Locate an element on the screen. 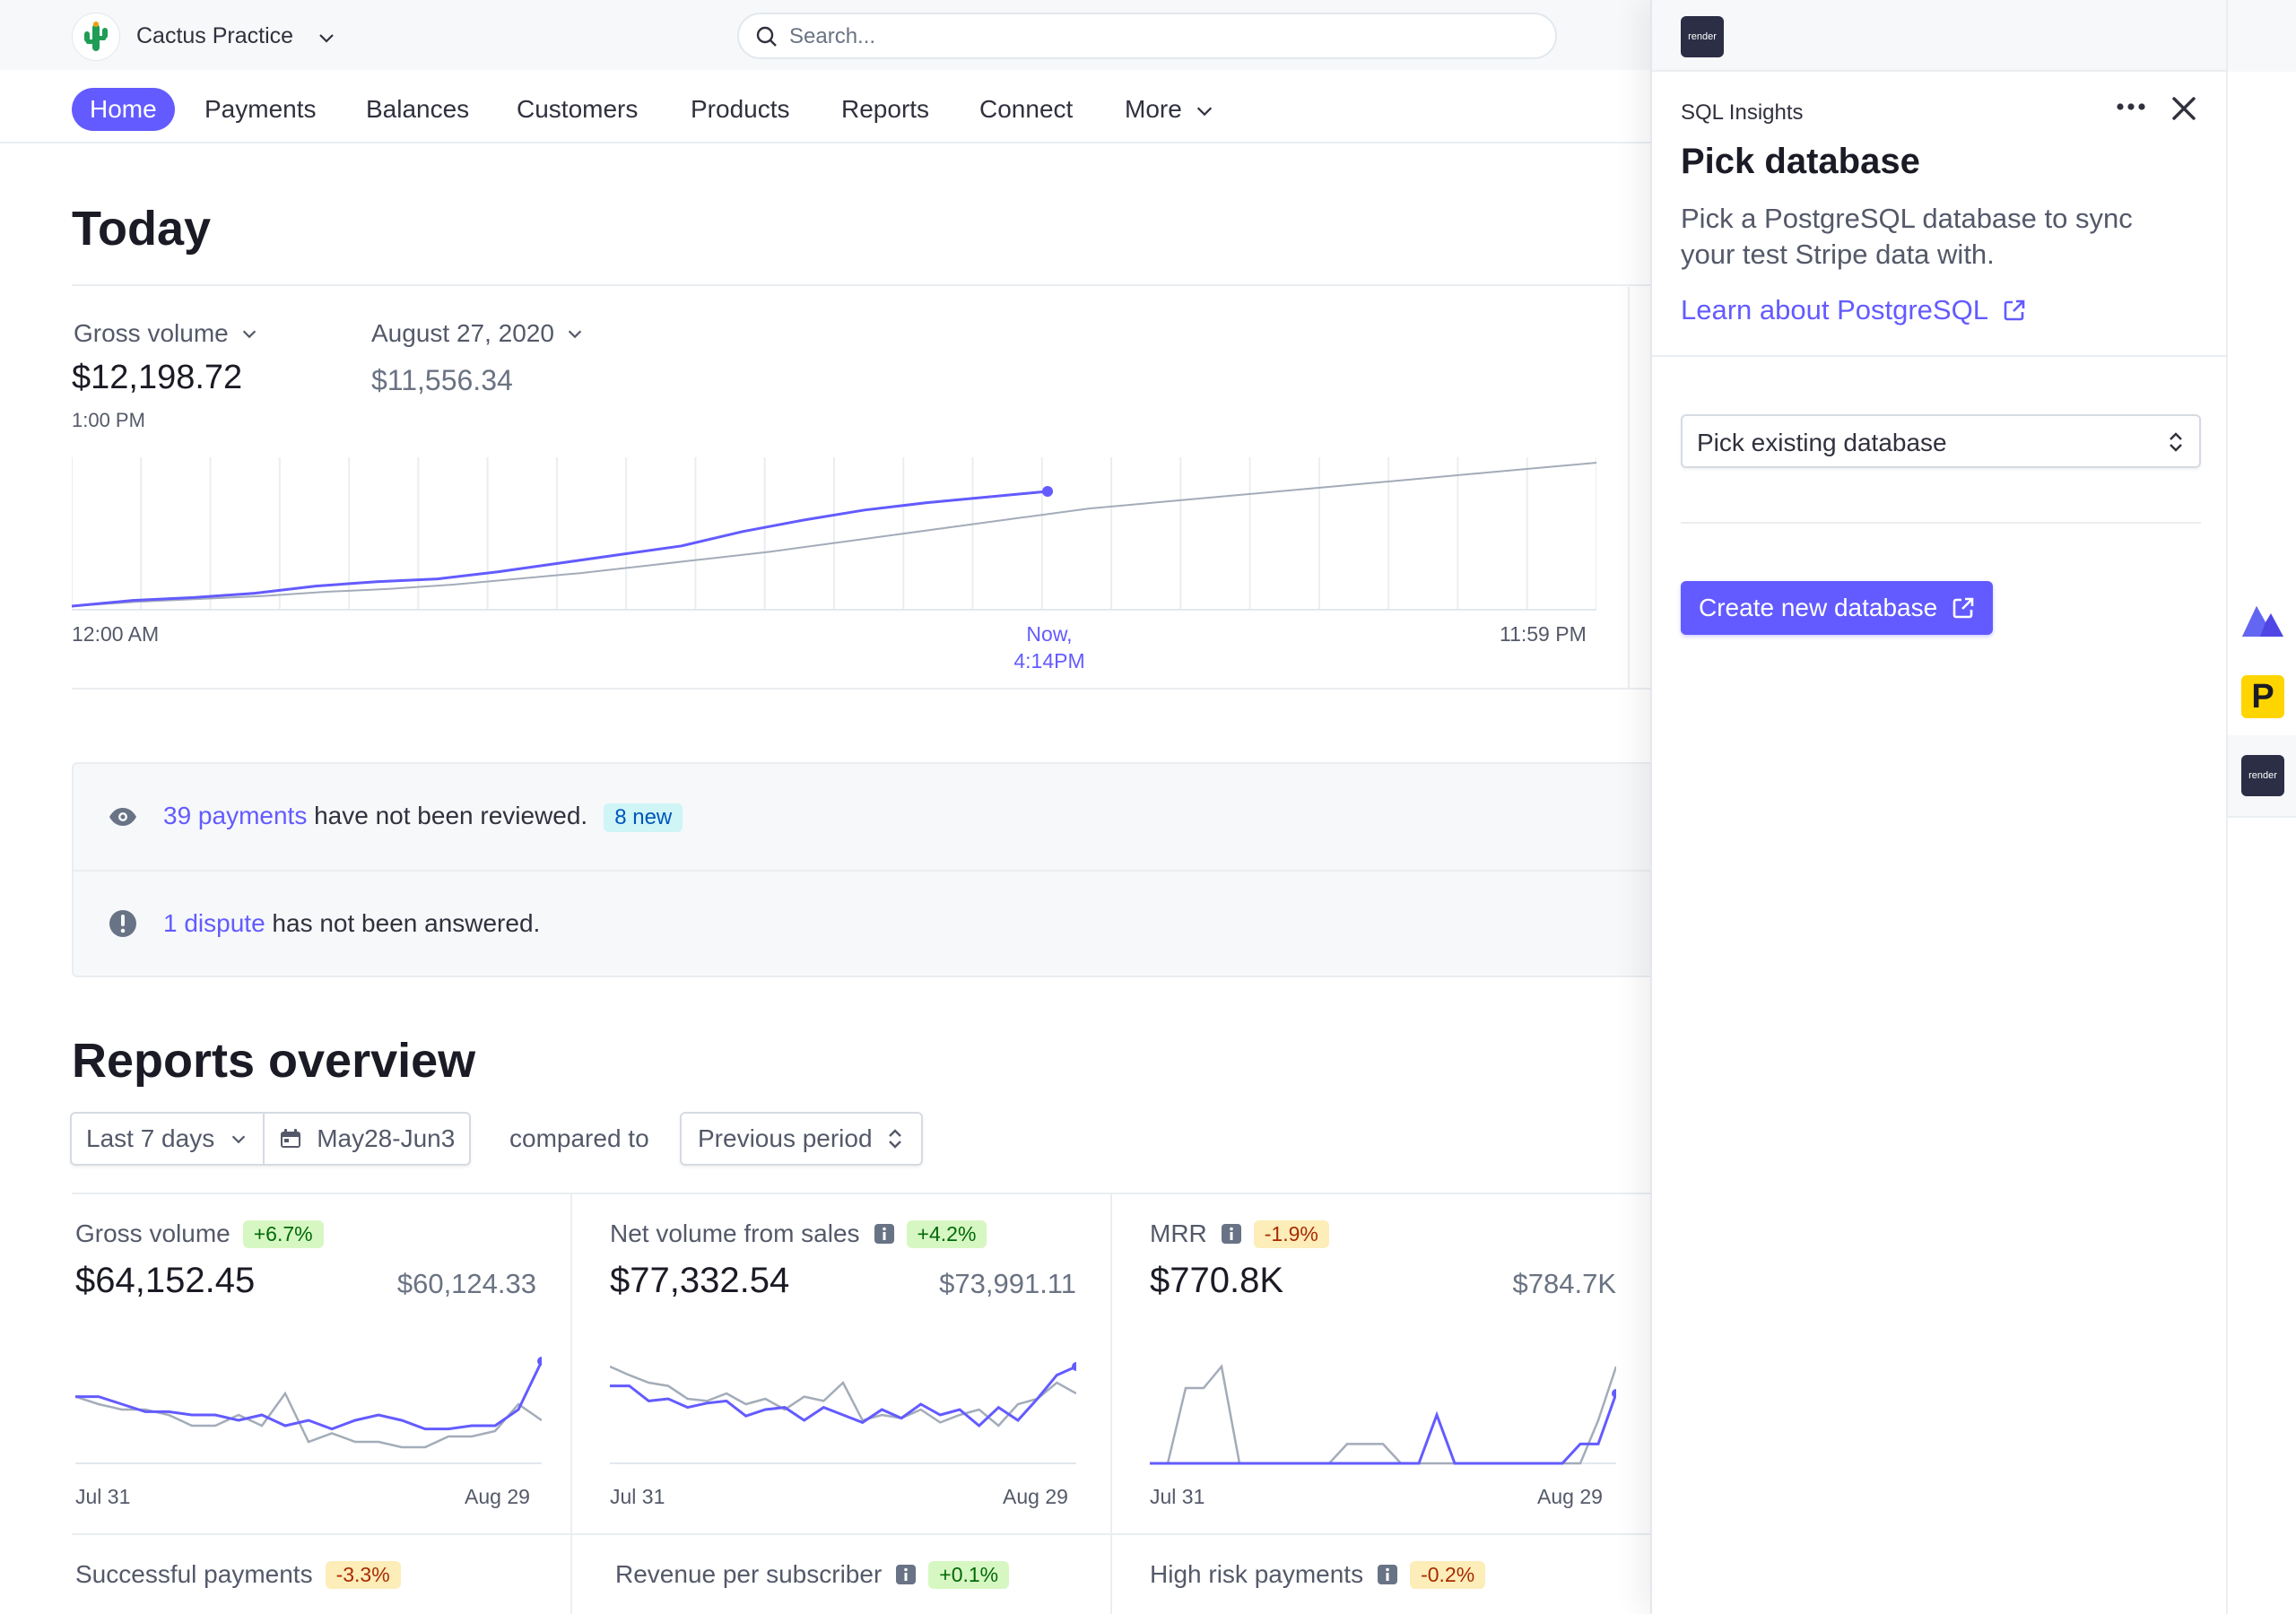  report-card-mrr: MRR -1.9% $770.8K $784.7K Jul 31 Aug 29 is located at coordinates (1380, 1364).